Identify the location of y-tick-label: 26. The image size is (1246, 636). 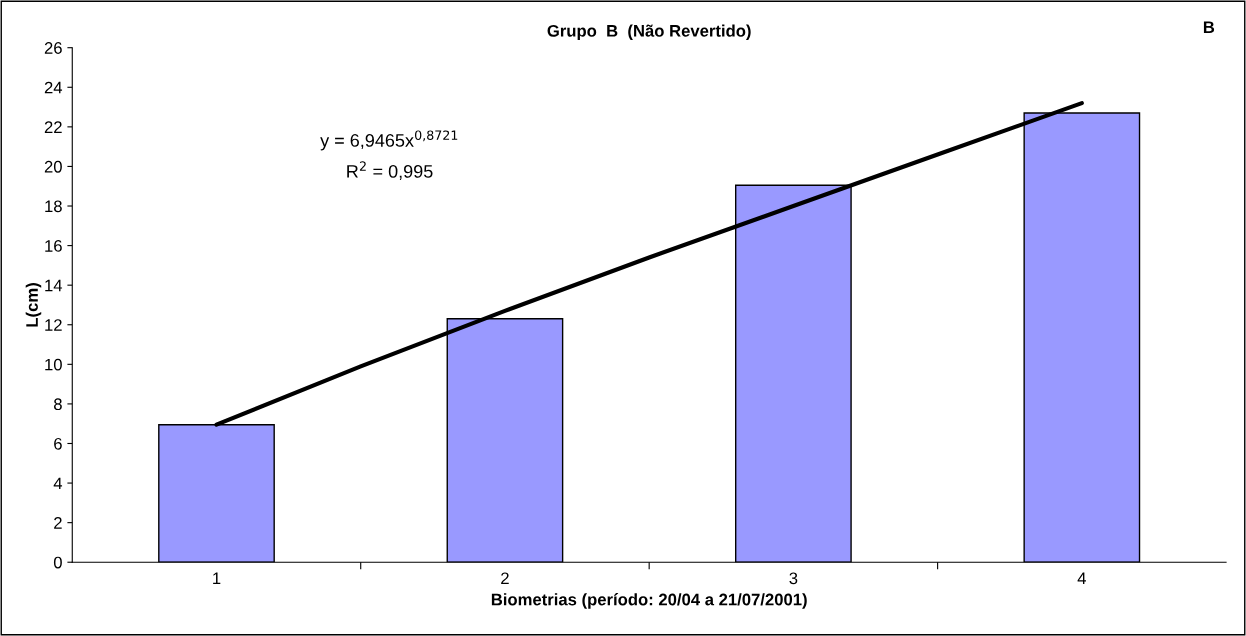
(53, 48).